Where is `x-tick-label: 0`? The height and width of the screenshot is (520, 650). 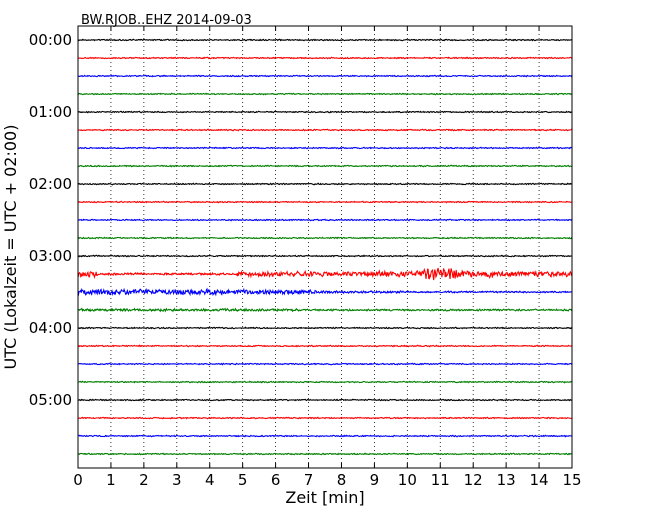 x-tick-label: 0 is located at coordinates (78, 480).